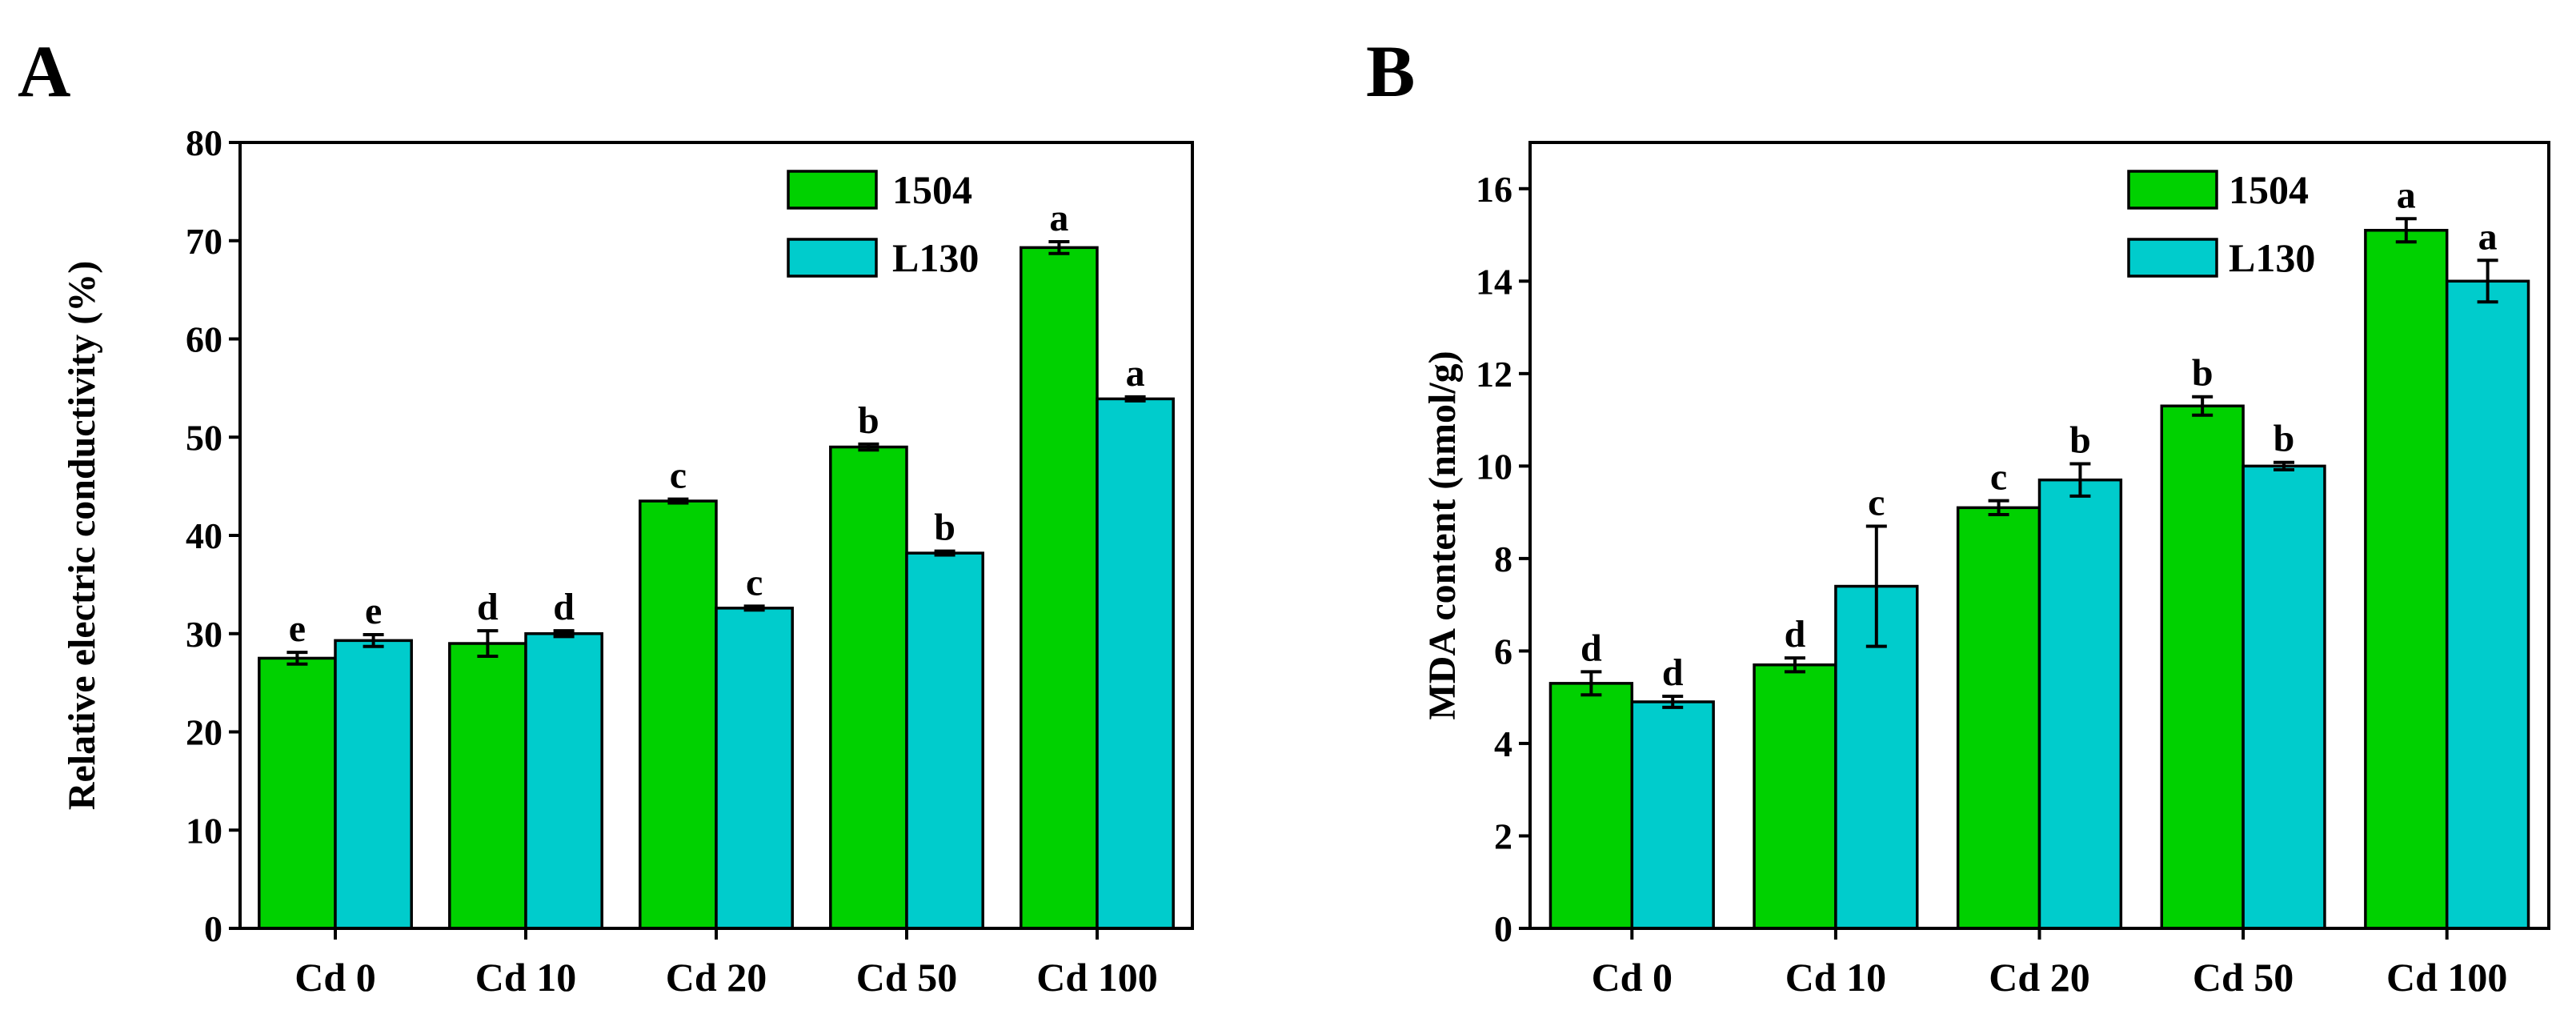 This screenshot has width=2576, height=1022. Describe the element at coordinates (1494, 281) in the screenshot. I see `y-tick-label: 14` at that location.